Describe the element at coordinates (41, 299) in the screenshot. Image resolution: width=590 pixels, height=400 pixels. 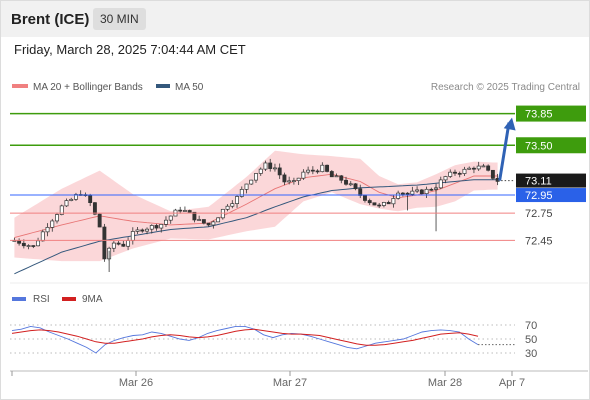
I see `rsi-legend-label: RSI` at that location.